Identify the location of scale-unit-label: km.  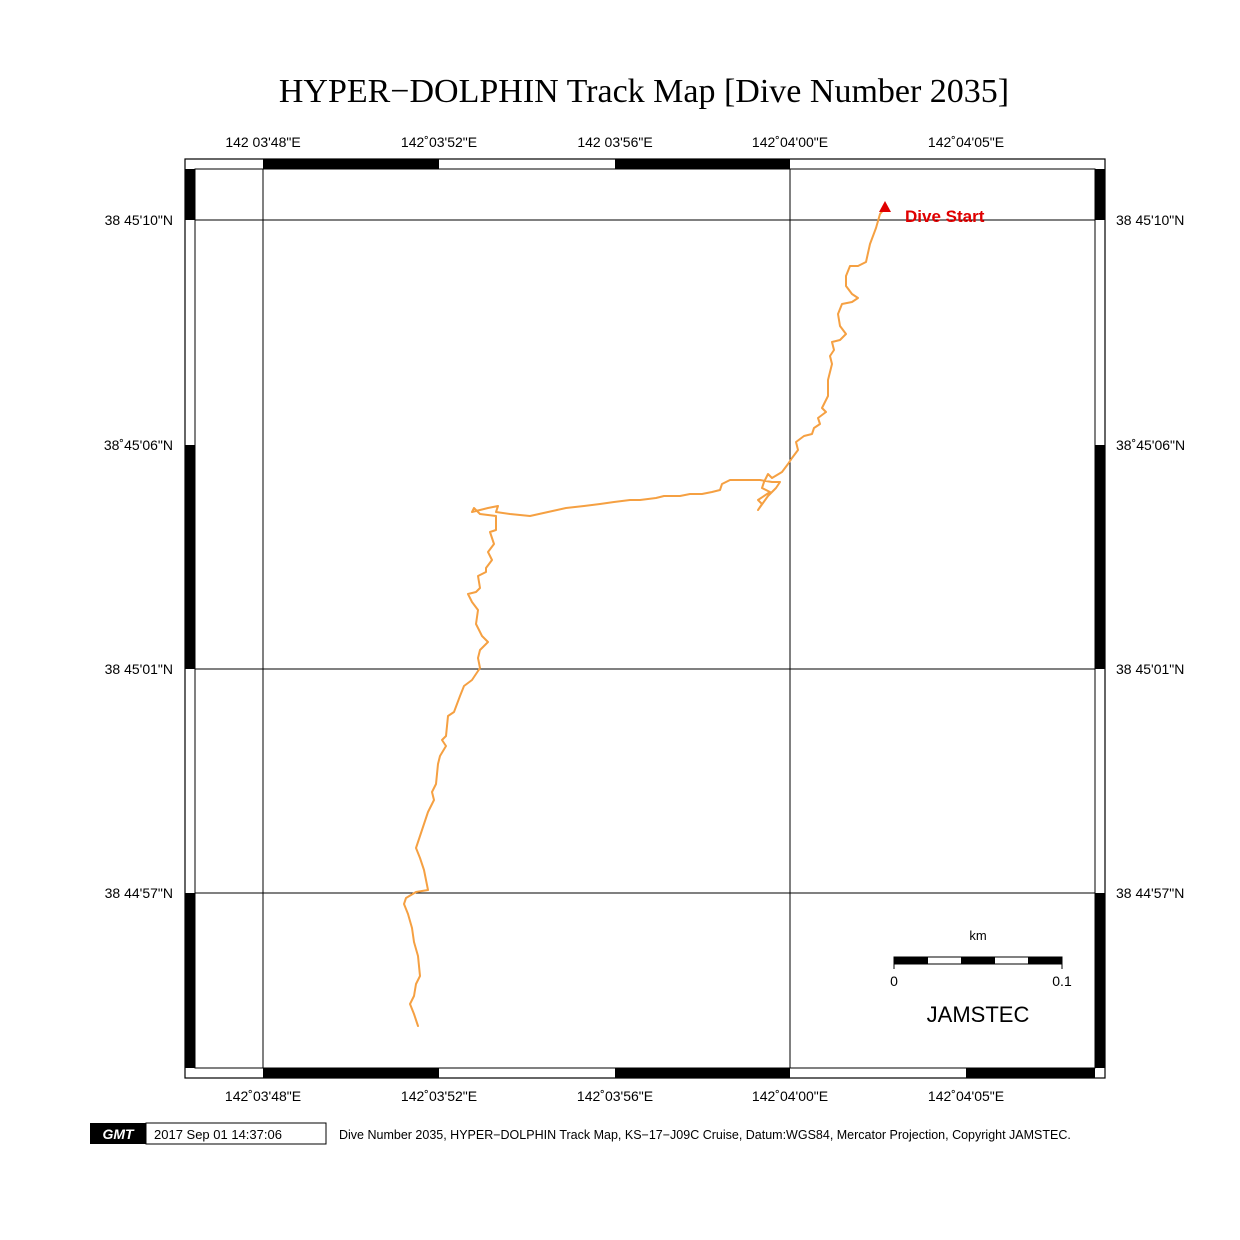
(977, 935).